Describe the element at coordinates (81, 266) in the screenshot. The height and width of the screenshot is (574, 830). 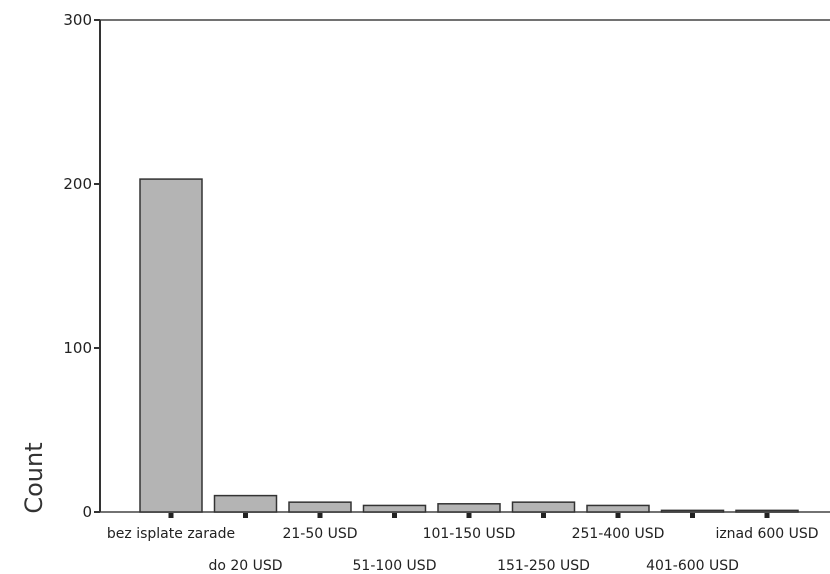
I see `y-ticks: 0 100 200 300` at that location.